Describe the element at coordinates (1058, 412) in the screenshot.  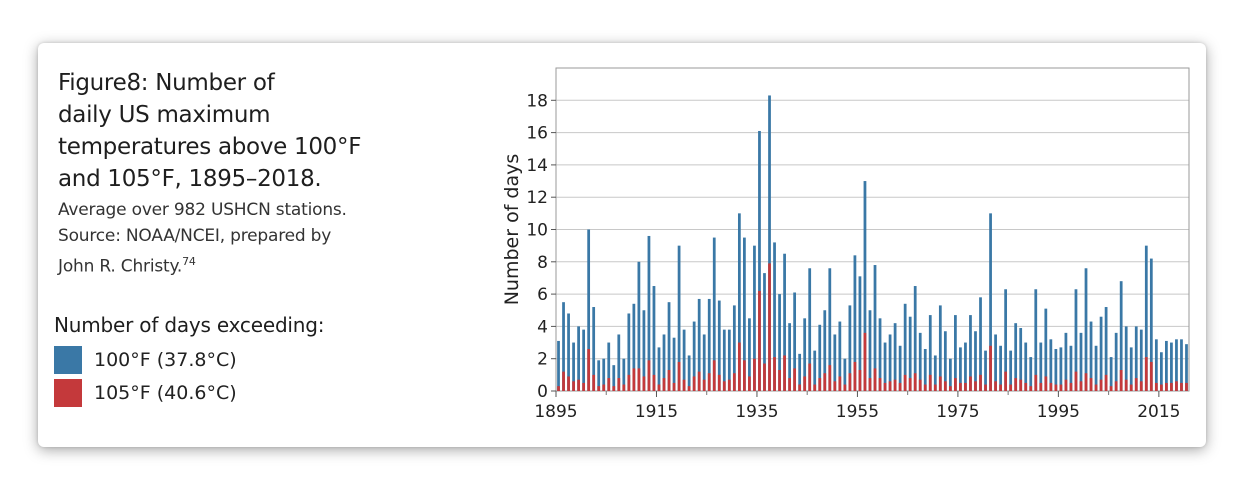
I see `x-tick-label: 1995` at that location.